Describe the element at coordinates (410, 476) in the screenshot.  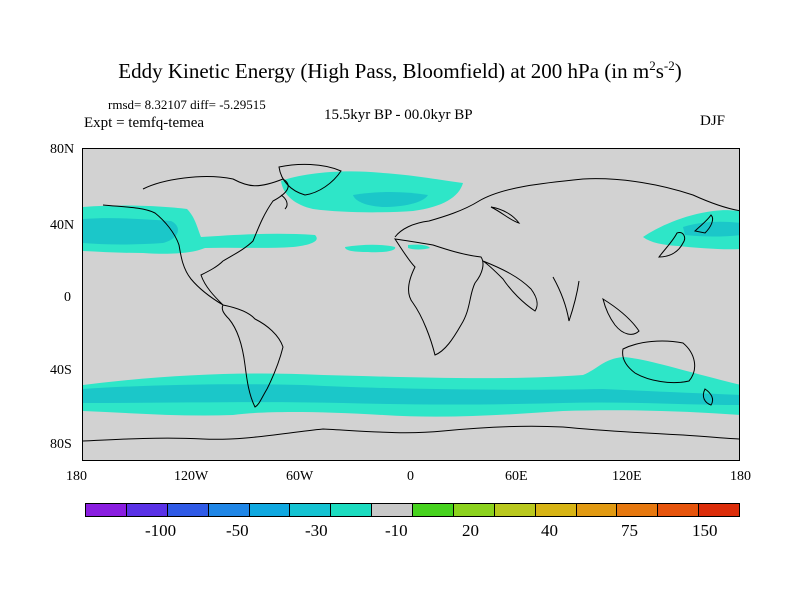
I see `lon-tick-0: 0` at that location.